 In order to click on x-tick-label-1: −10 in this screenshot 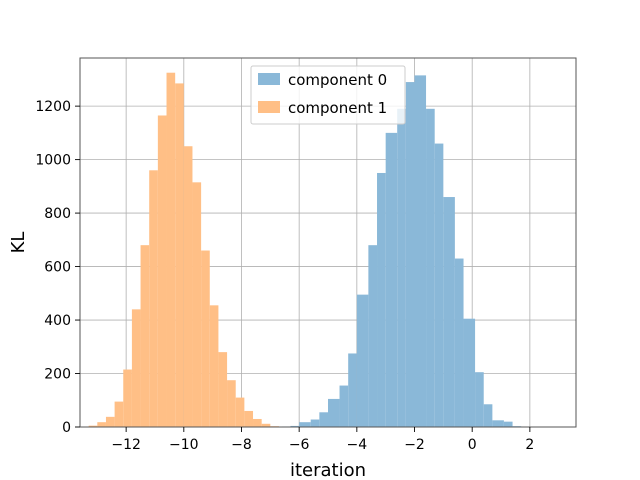, I will do `click(184, 445)`.